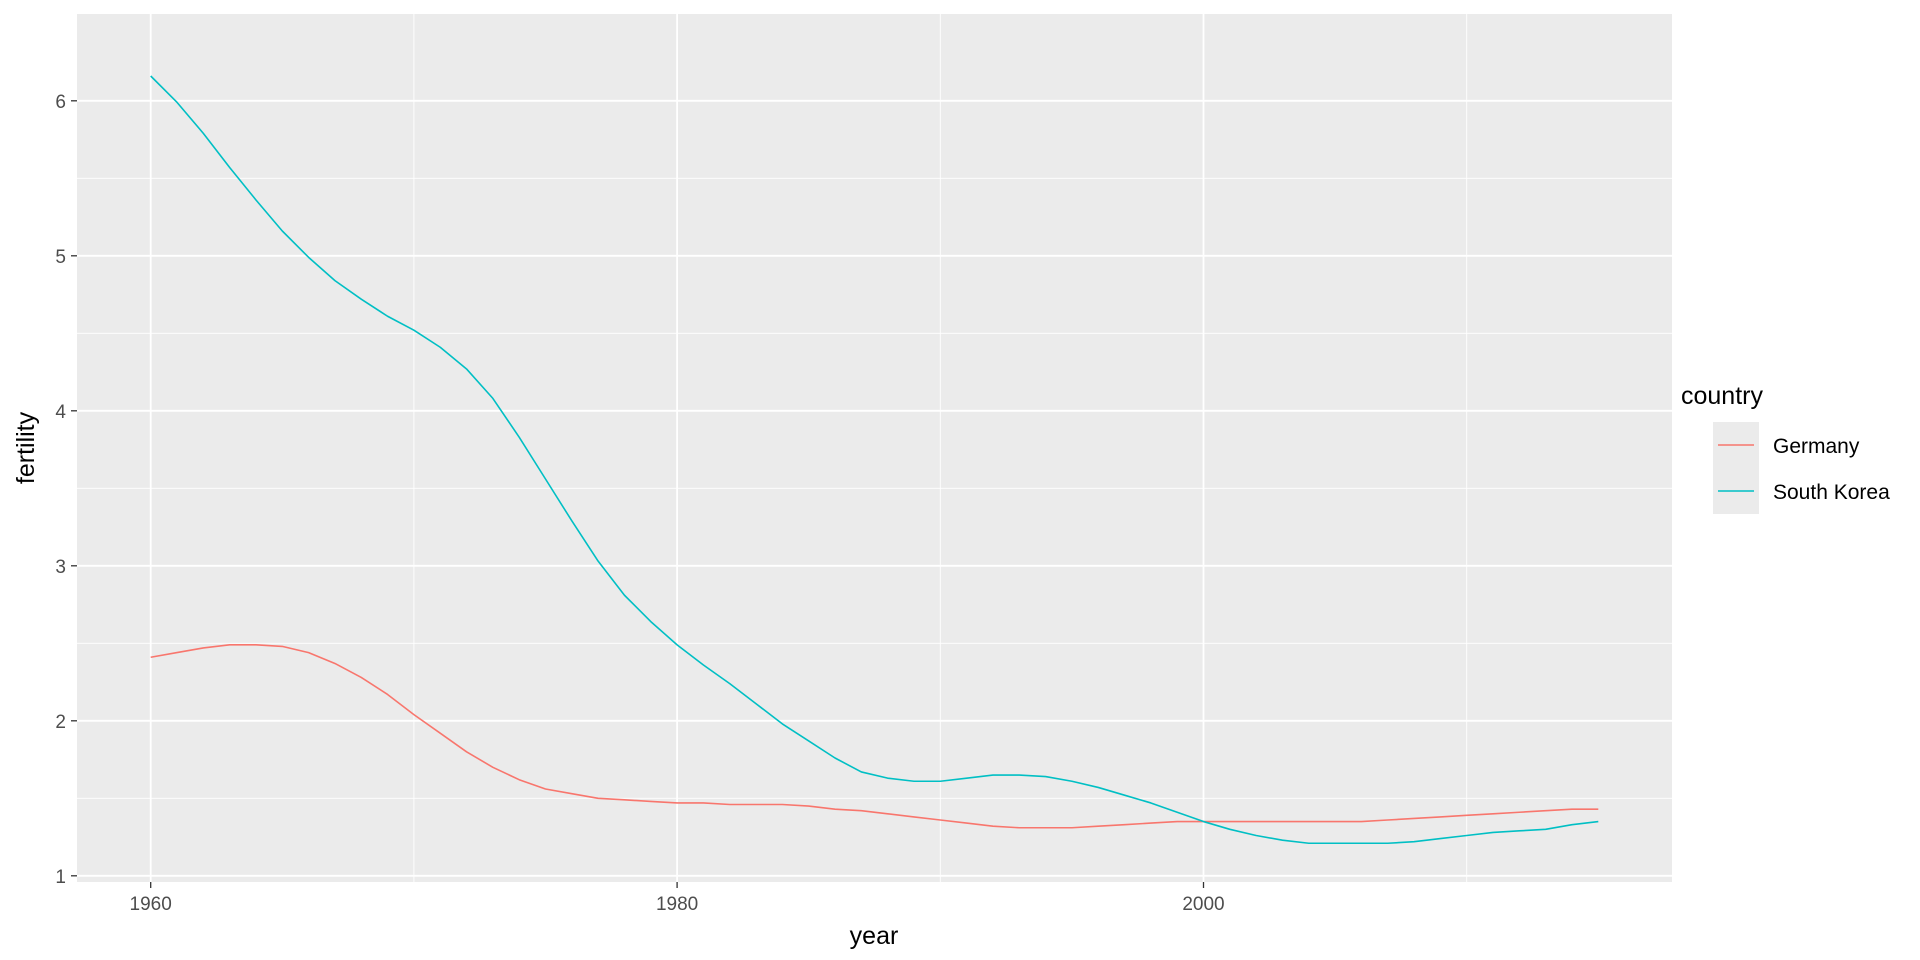 The width and height of the screenshot is (1920, 960). I want to click on x-tick-label: 1980, so click(677, 904).